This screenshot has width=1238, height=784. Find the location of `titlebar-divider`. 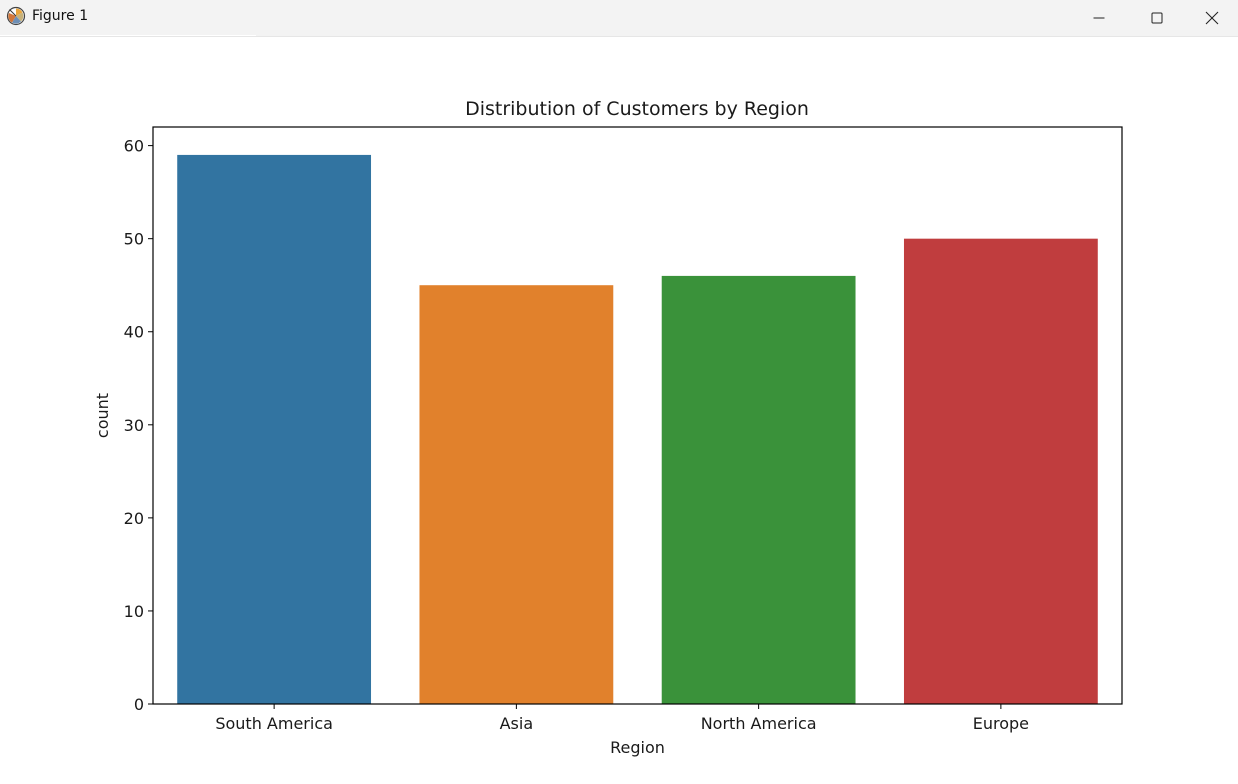

titlebar-divider is located at coordinates (128, 35).